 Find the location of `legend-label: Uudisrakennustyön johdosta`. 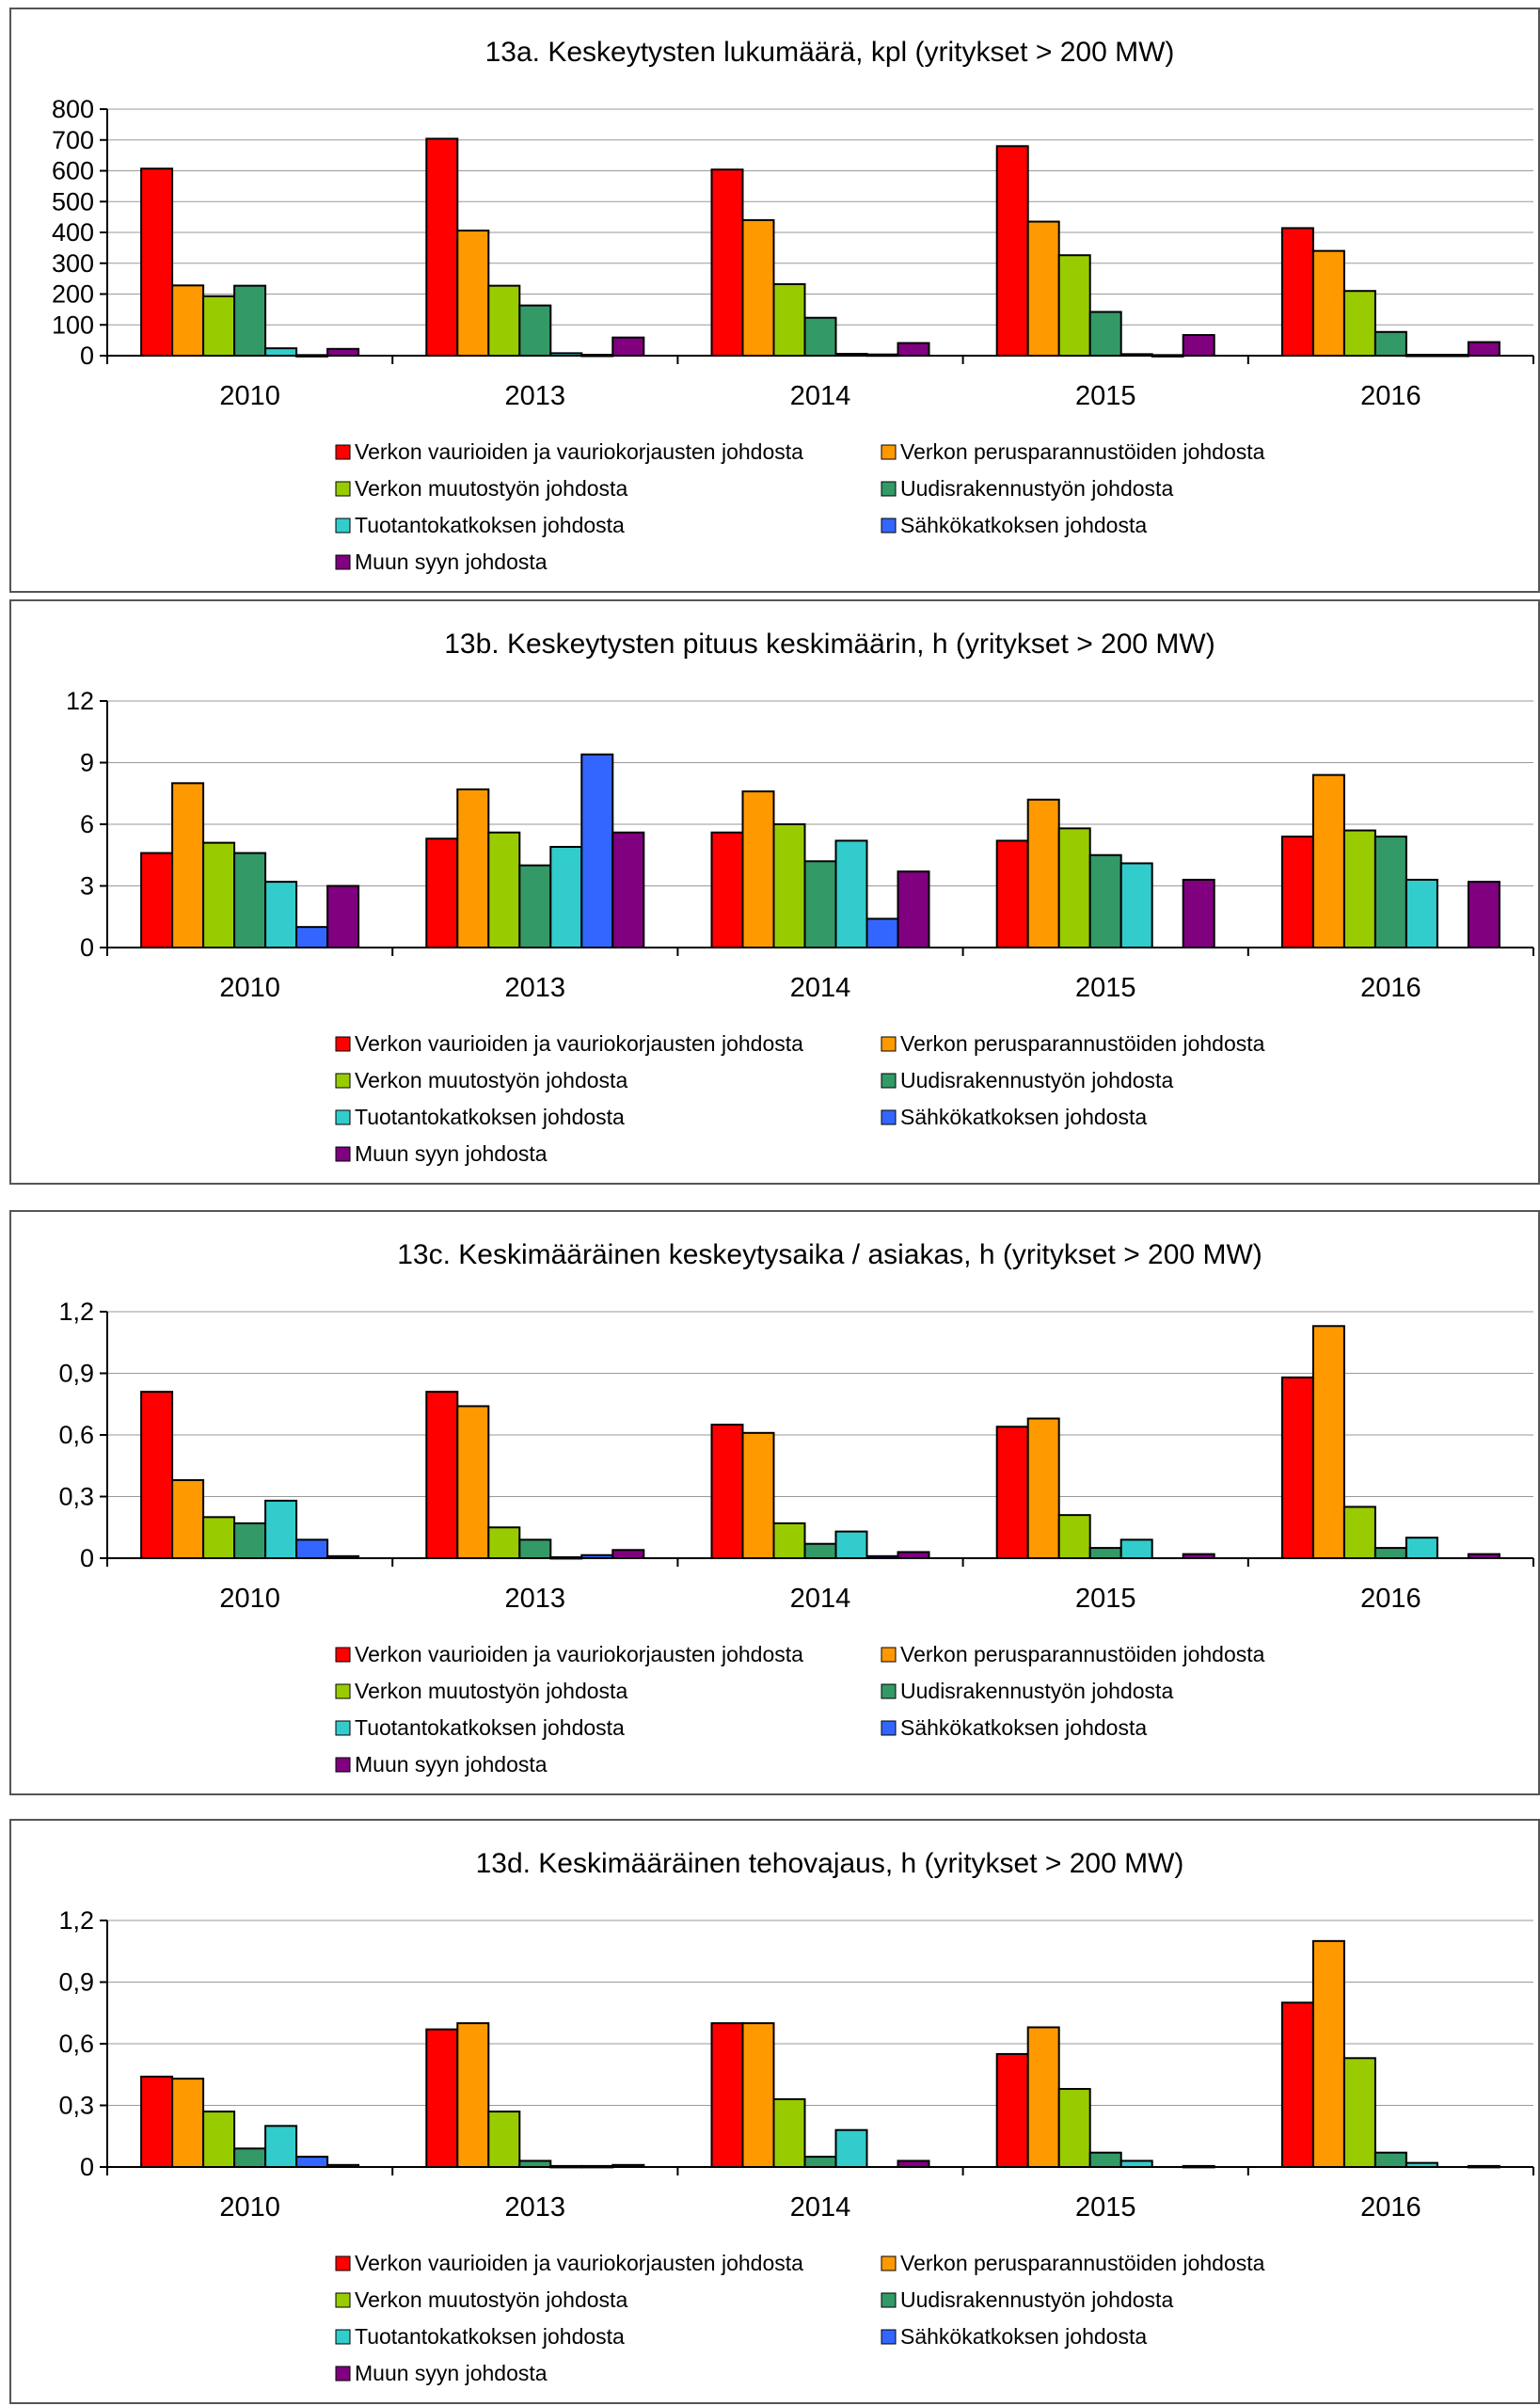

legend-label: Uudisrakennustyön johdosta is located at coordinates (1036, 1080).